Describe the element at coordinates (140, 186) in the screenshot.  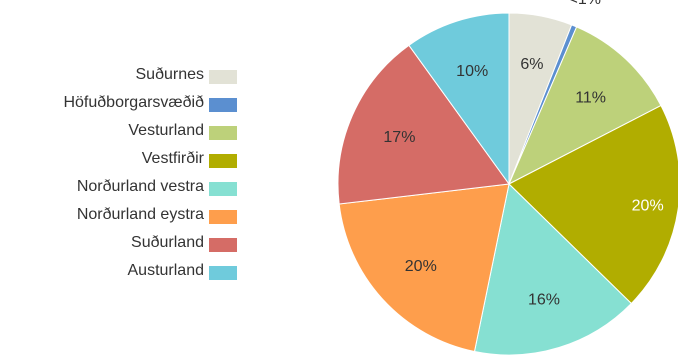
I see `legend-label: Norðurland vestra` at that location.